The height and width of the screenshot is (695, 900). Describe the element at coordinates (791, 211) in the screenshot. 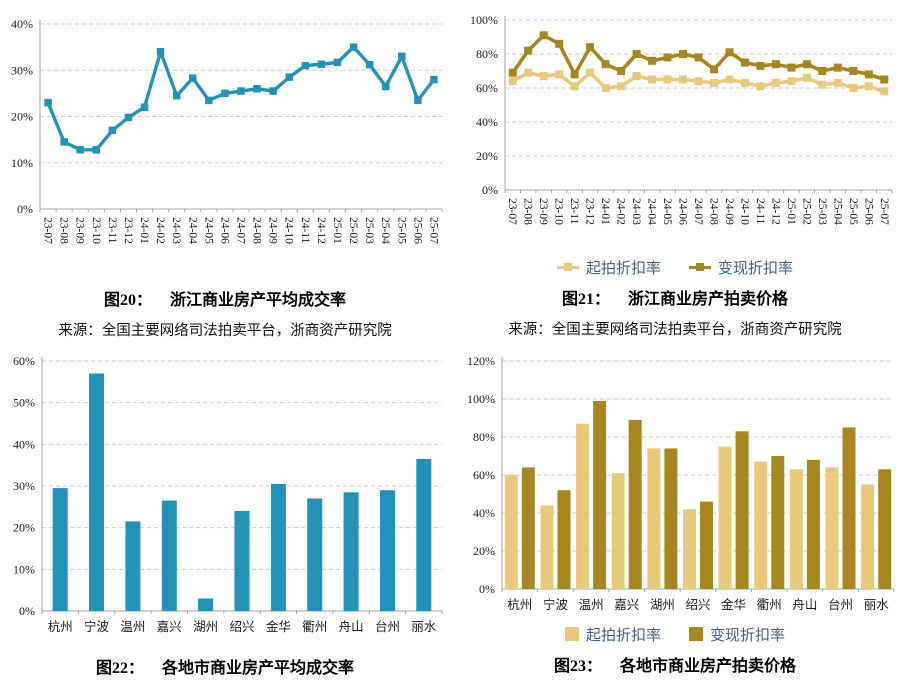

I see `x-axis-label: 25-01` at that location.